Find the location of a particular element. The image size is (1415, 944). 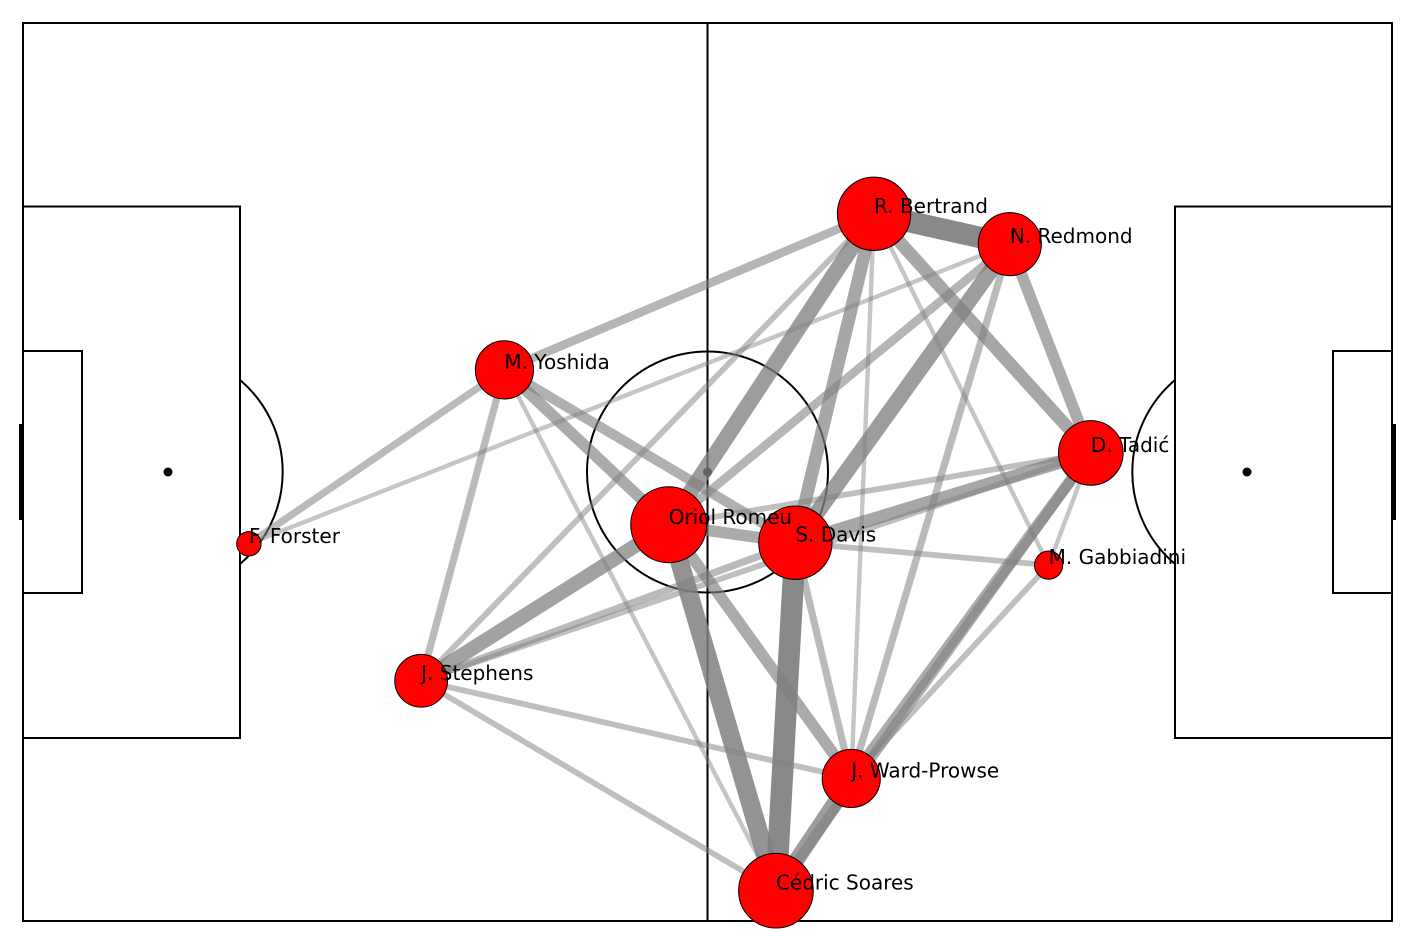

player-node-davis is located at coordinates (795, 542).